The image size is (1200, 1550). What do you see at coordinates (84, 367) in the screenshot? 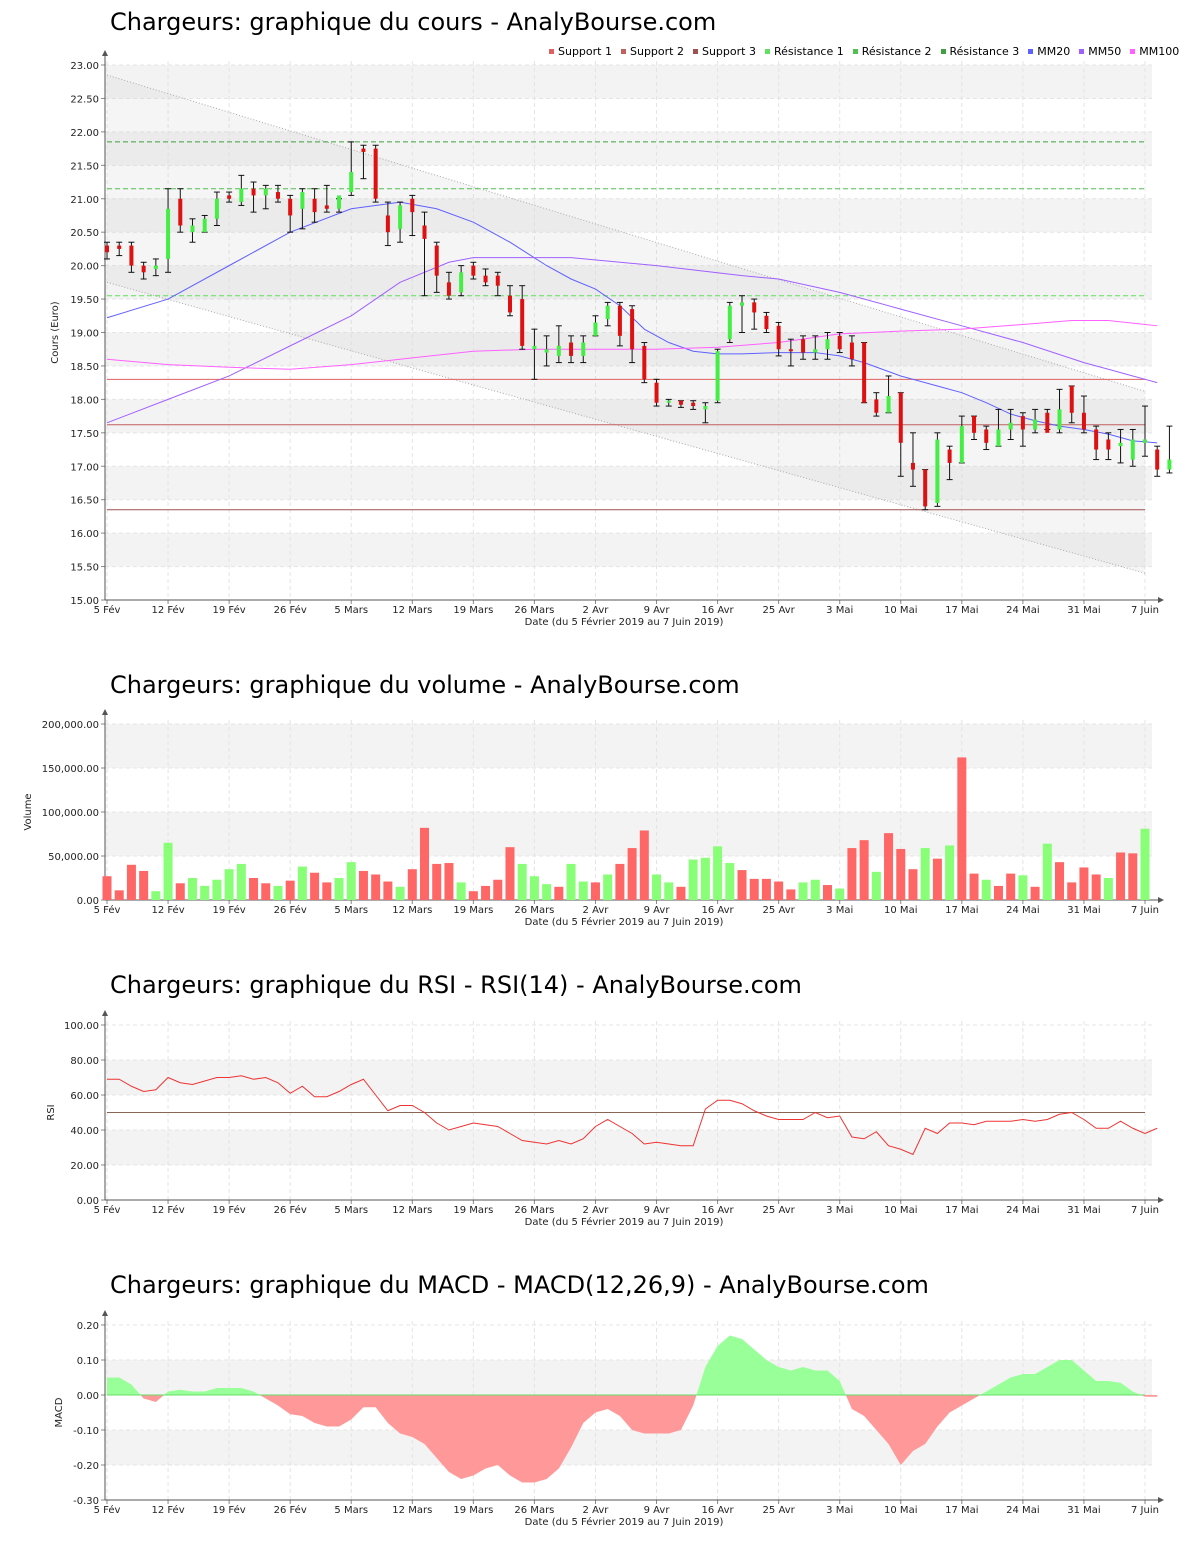
I see `y-tick-label: 18.50` at bounding box center [84, 367].